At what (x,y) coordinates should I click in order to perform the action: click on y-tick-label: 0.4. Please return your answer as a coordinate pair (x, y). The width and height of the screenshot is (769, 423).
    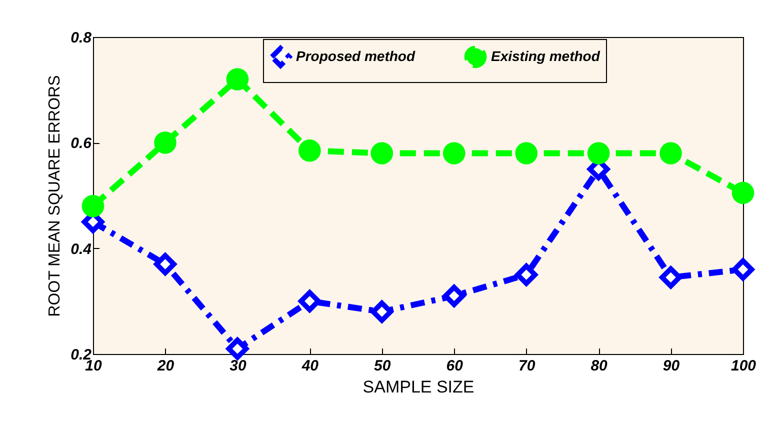
    Looking at the image, I should click on (81, 249).